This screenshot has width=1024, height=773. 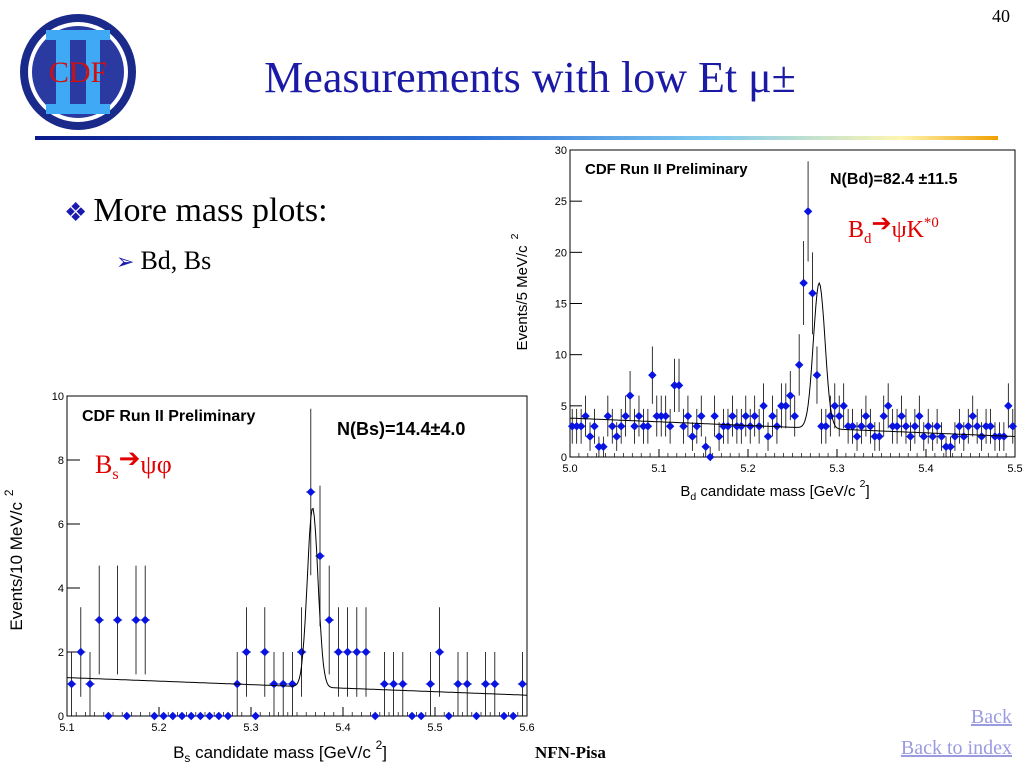 I want to click on bd-decay-label: Bd➔ψK*0, so click(x=893, y=229).